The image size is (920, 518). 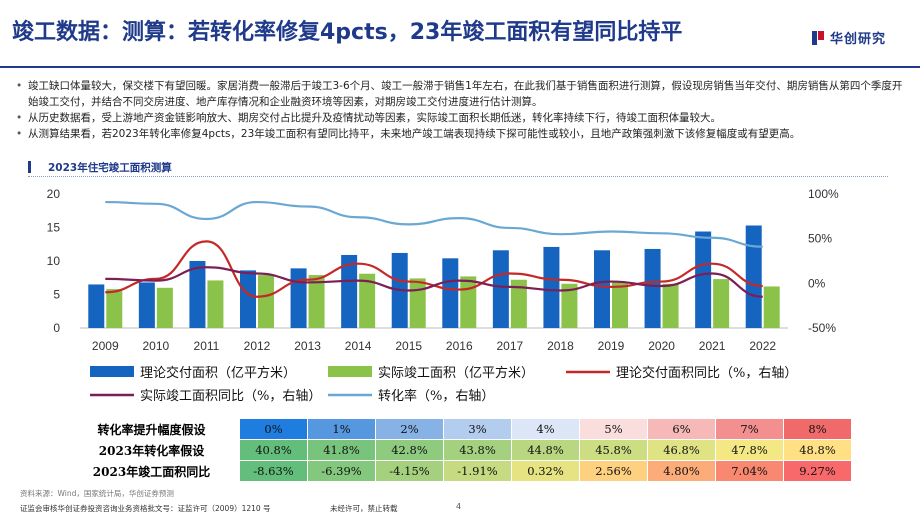 I want to click on x-tick-label: 2019, so click(x=611, y=346).